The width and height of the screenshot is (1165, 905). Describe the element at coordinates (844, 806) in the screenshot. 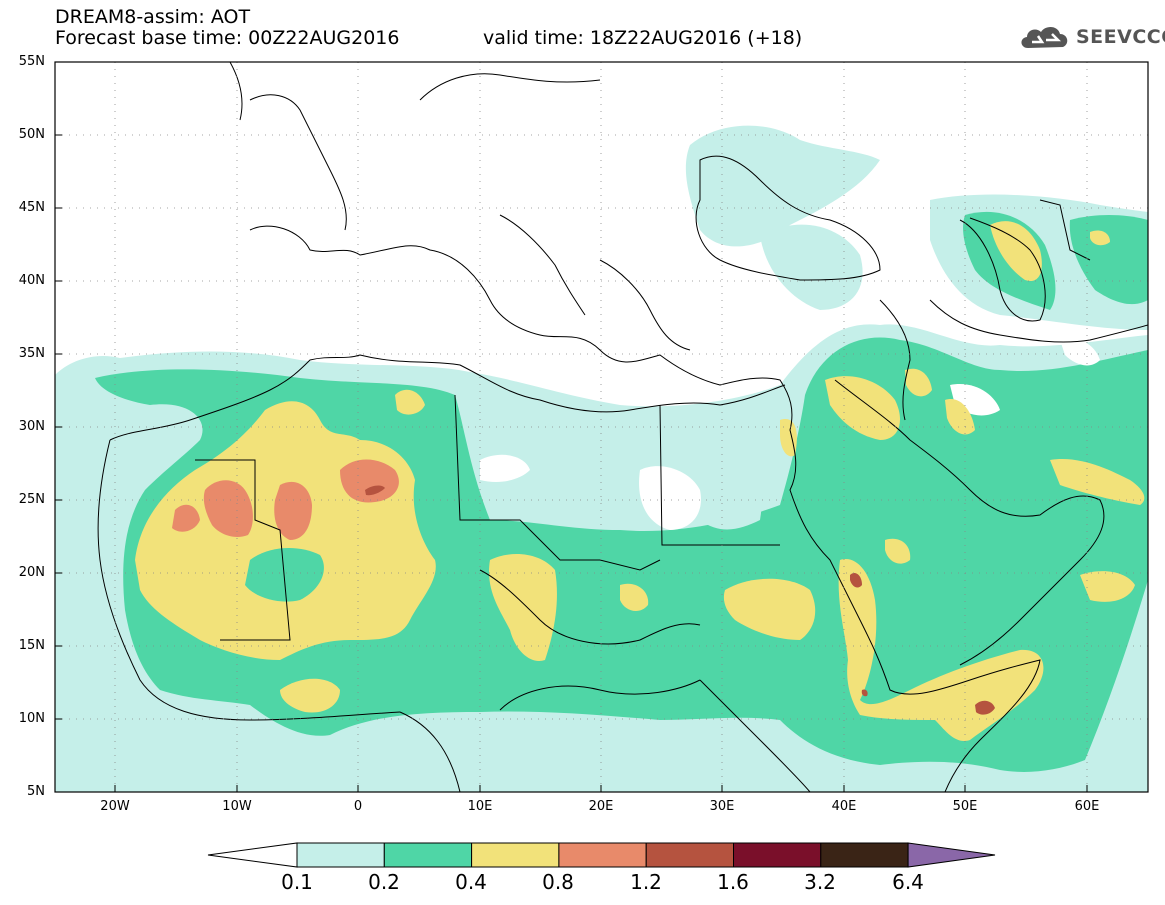

I see `lon-label: 40E` at that location.